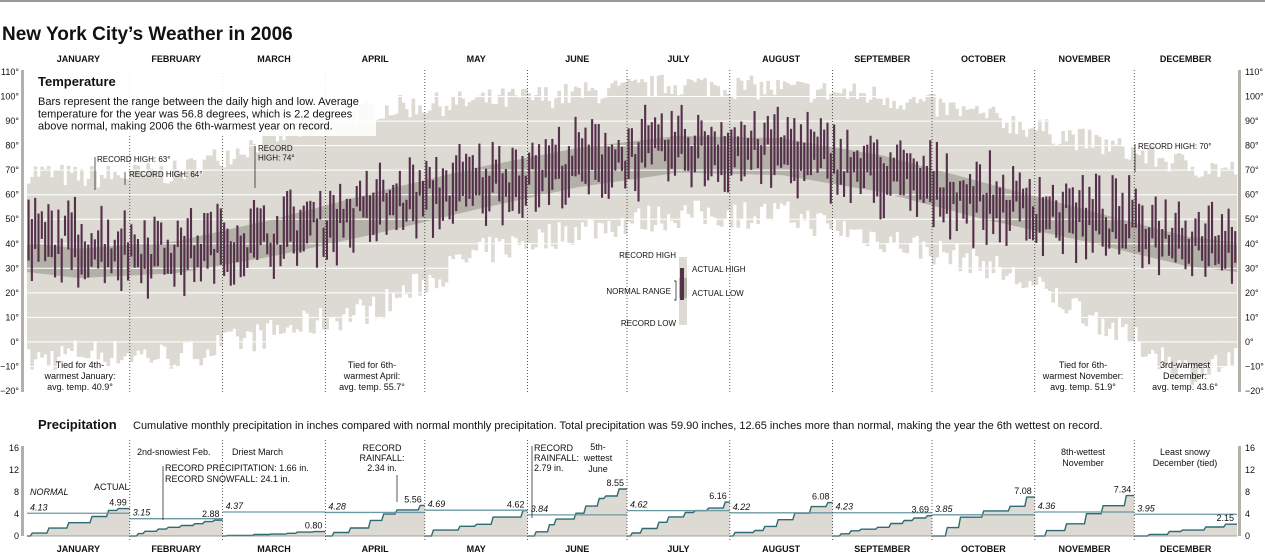 This screenshot has width=1265, height=555. Describe the element at coordinates (1083, 452) in the screenshot. I see `precip-annotation: 8th-wettest` at that location.